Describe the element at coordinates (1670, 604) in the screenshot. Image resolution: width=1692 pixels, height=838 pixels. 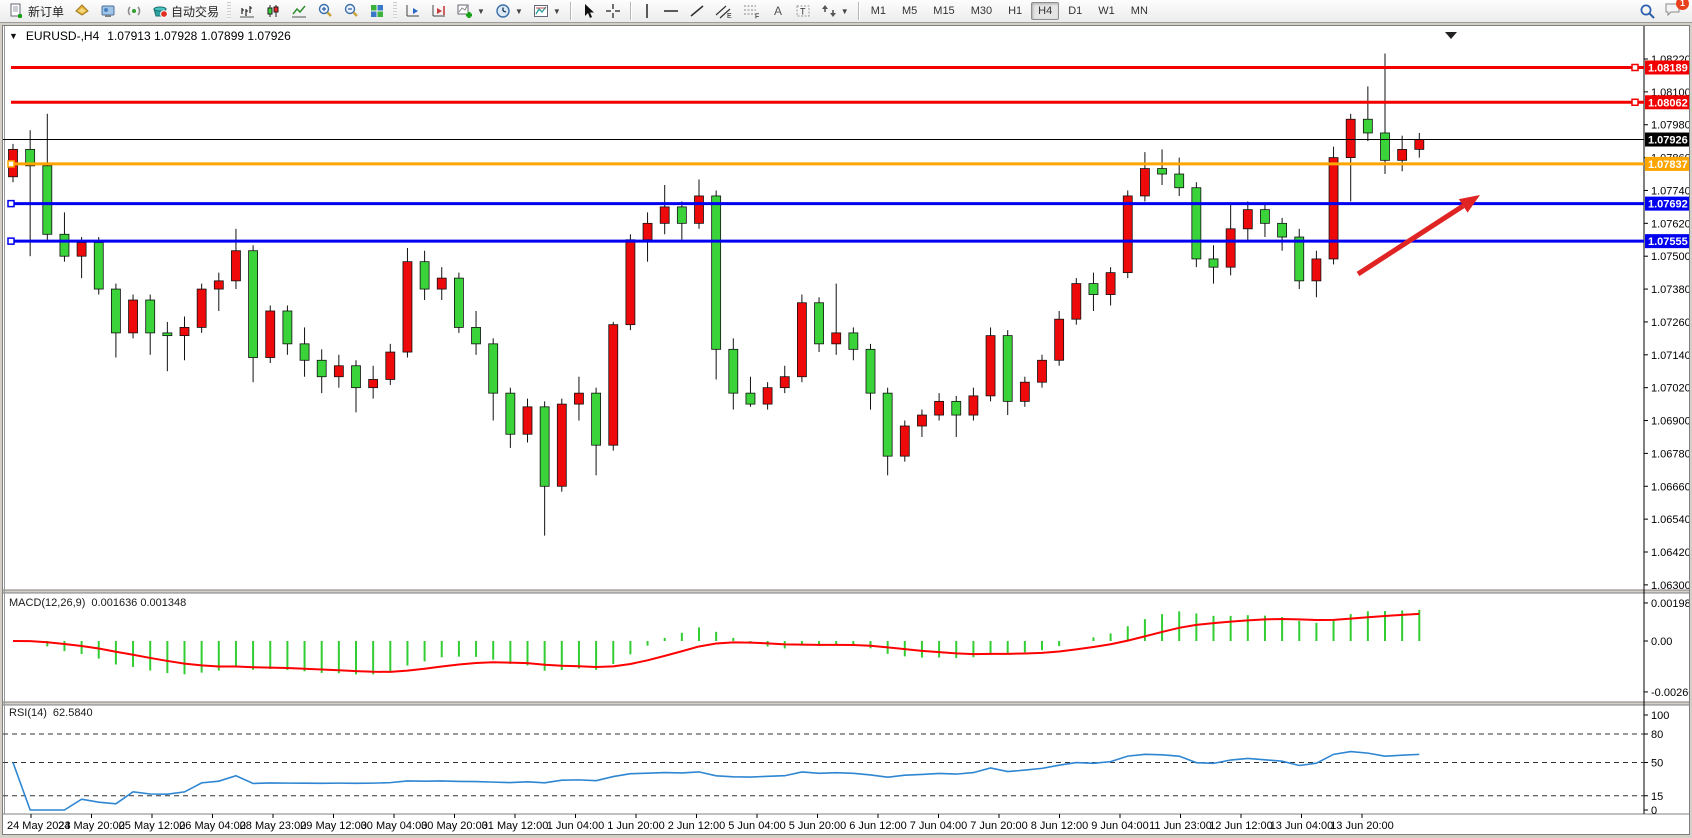
I see `macd-axis-label: 0.001986` at that location.